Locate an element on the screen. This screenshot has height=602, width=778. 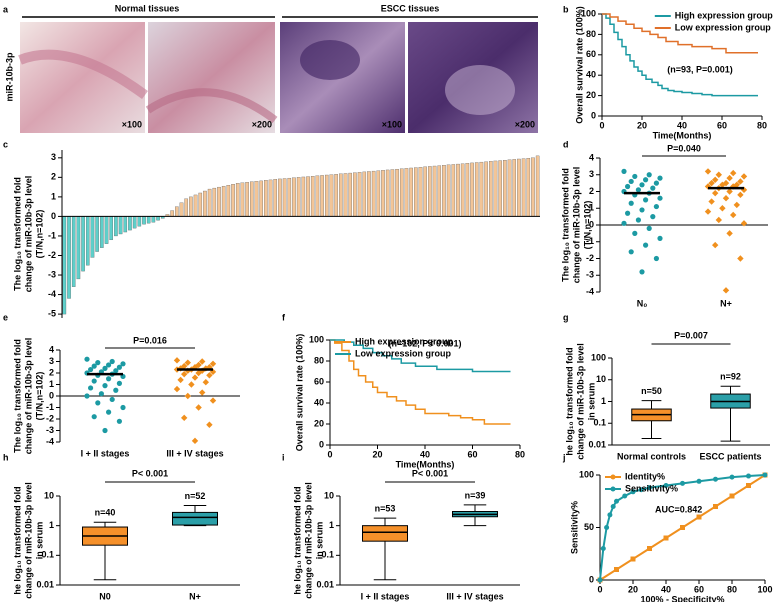
magnification: ×100 is located at coordinates (392, 124).